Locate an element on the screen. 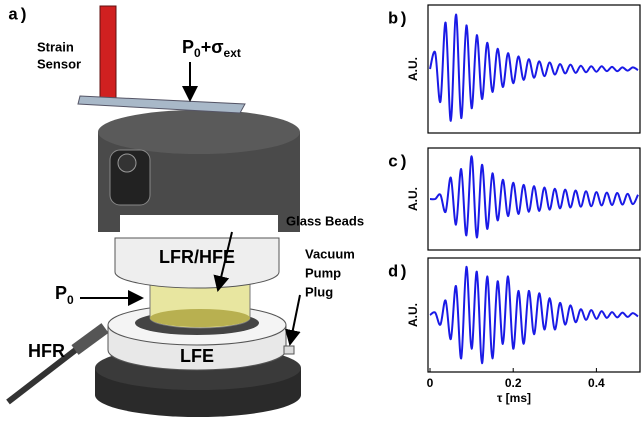  panel-label: b) is located at coordinates (398, 19).